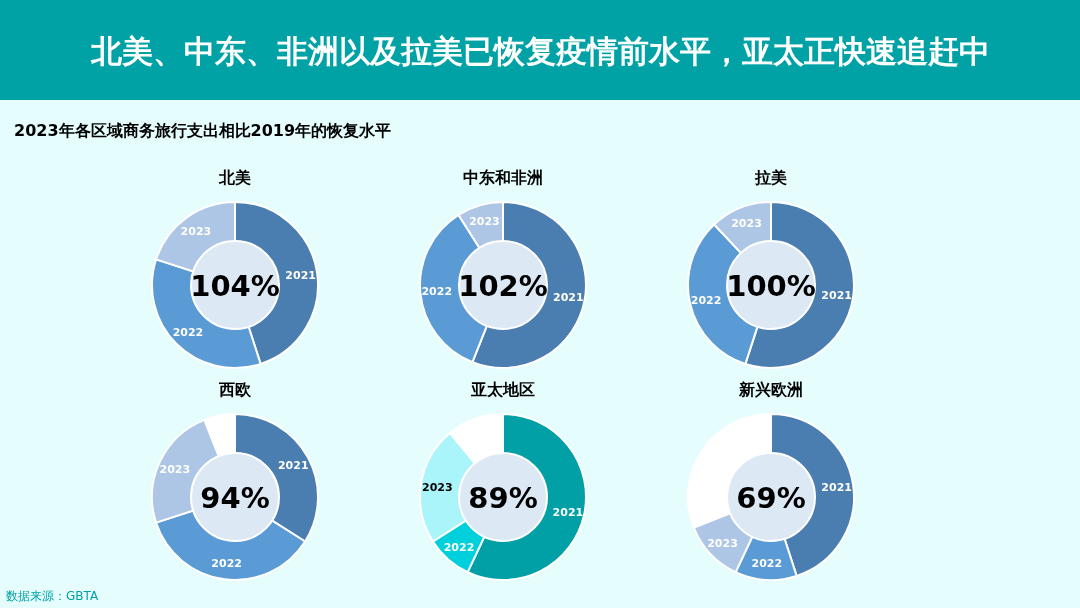  What do you see at coordinates (503, 286) in the screenshot?
I see `text: 102%` at bounding box center [503, 286].